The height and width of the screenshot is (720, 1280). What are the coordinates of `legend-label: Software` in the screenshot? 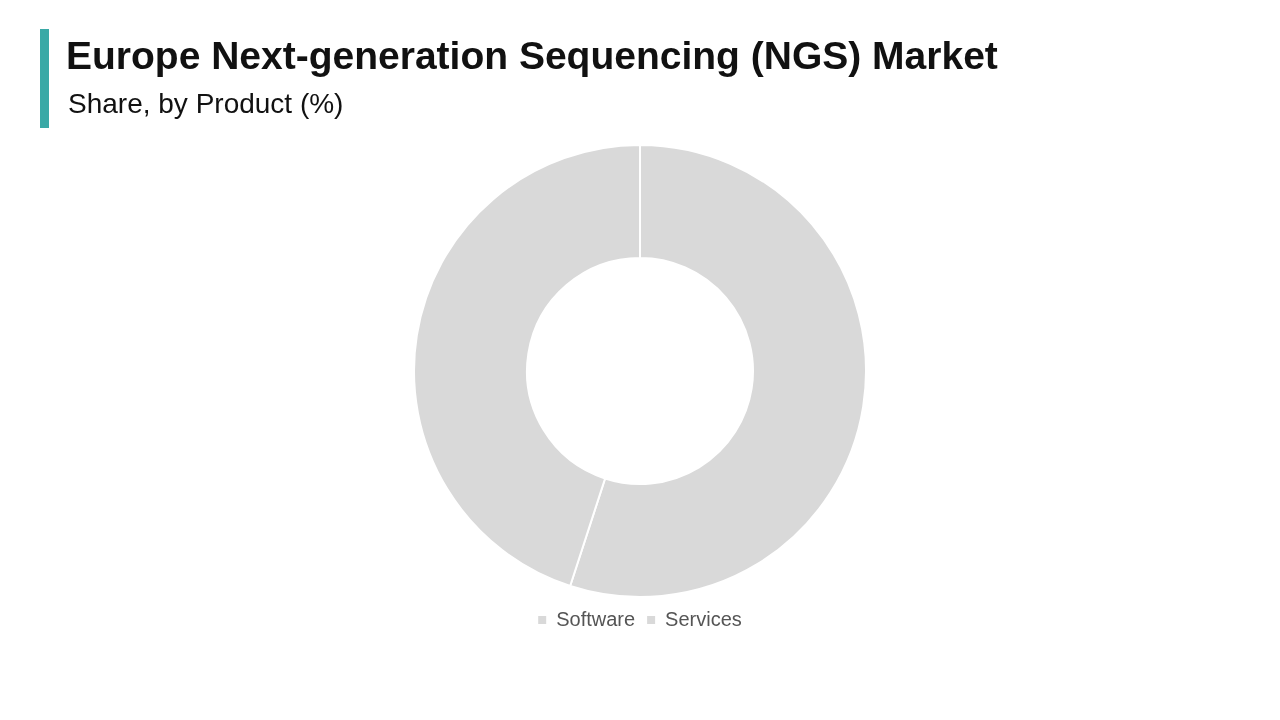 It's located at (596, 618).